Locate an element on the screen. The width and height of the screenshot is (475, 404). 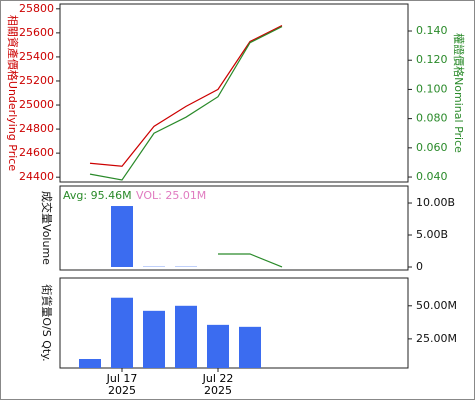
y2-tick-label: 0.040 is located at coordinates (432, 176).